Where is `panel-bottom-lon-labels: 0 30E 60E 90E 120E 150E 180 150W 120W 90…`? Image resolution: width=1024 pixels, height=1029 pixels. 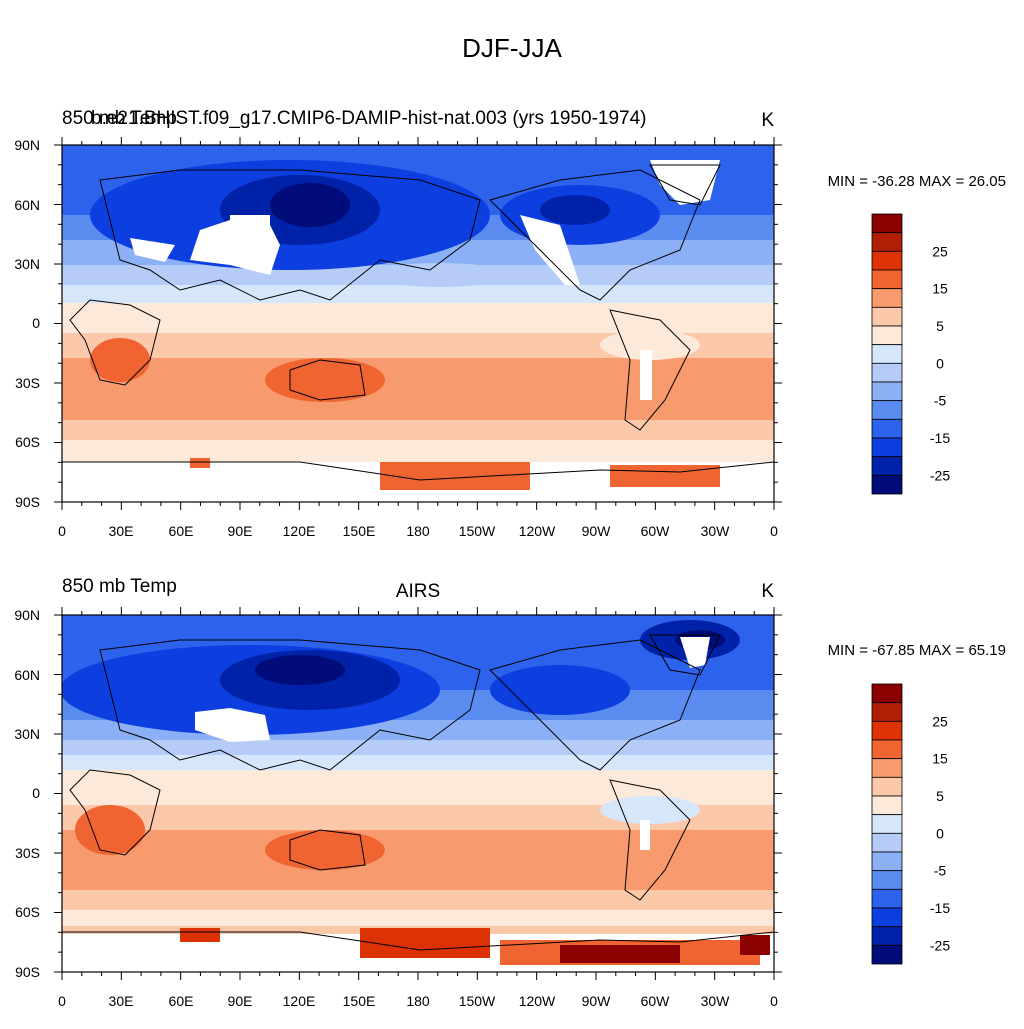 panel-bottom-lon-labels: 0 30E 60E 90E 120E 150E 180 150W 120W 90… is located at coordinates (418, 1001).